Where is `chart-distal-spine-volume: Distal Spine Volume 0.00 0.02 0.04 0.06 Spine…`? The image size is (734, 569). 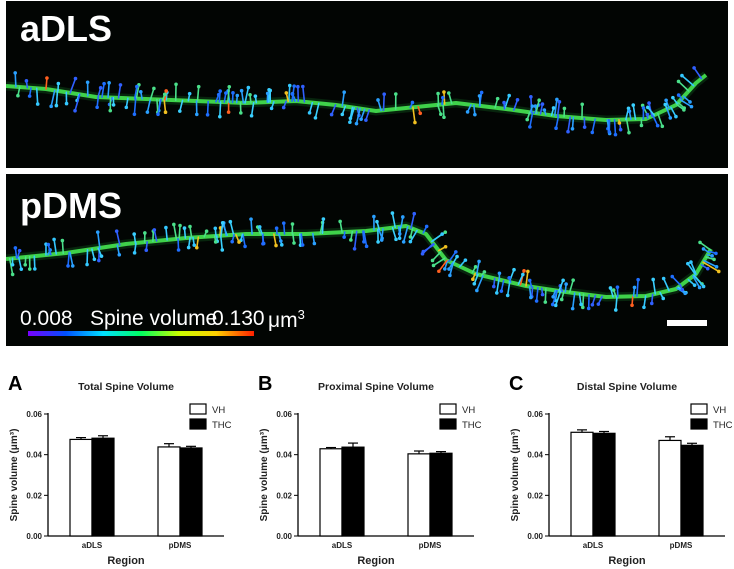
chart-distal-spine-volume: Distal Spine Volume 0.00 0.02 0.04 0.06 Spine… is located at coordinates (621, 474).